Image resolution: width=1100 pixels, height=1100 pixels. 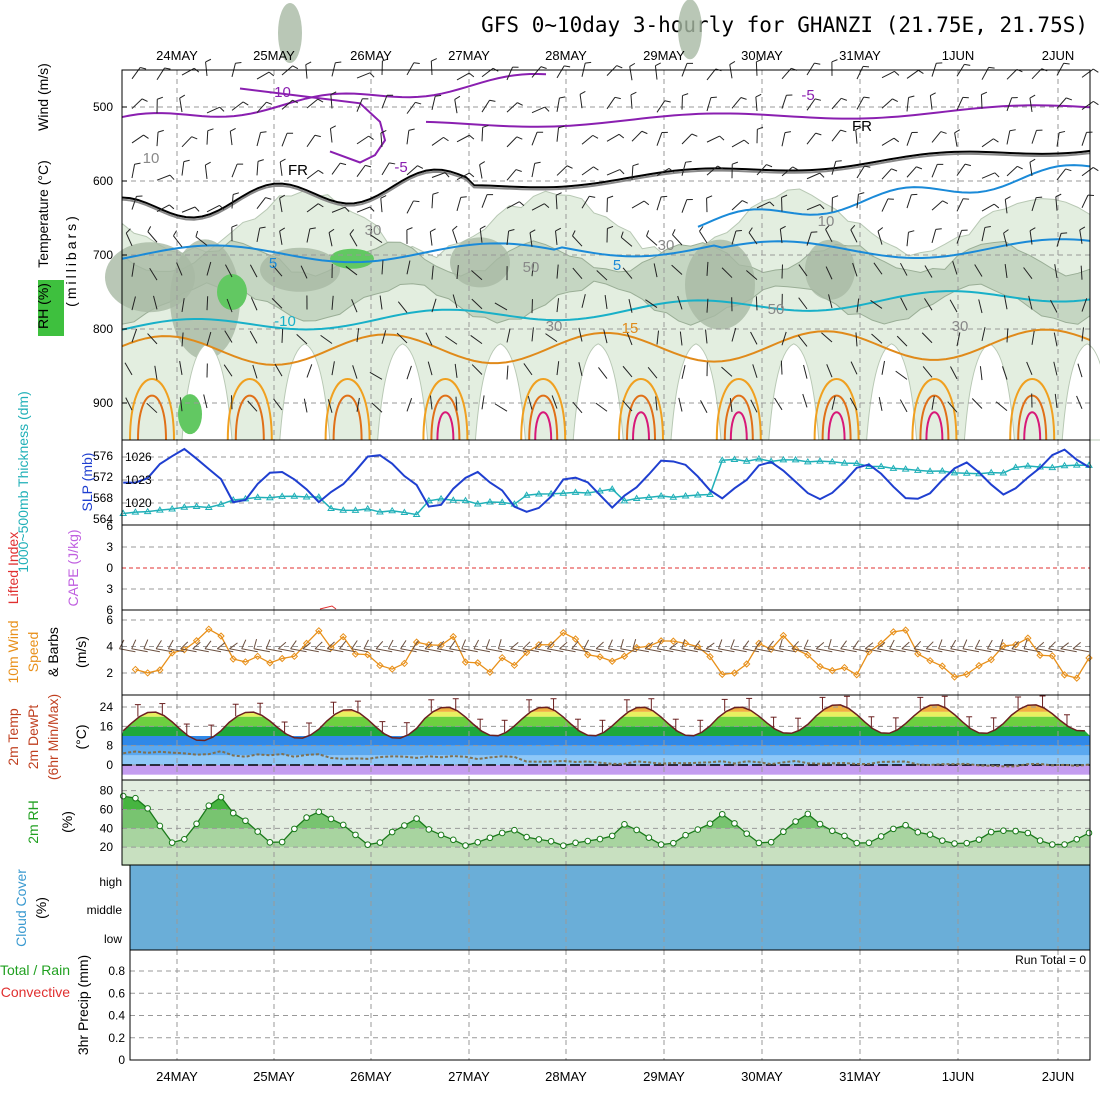 What do you see at coordinates (371, 55) in the screenshot?
I see `date-label-top: 26MAY` at bounding box center [371, 55].